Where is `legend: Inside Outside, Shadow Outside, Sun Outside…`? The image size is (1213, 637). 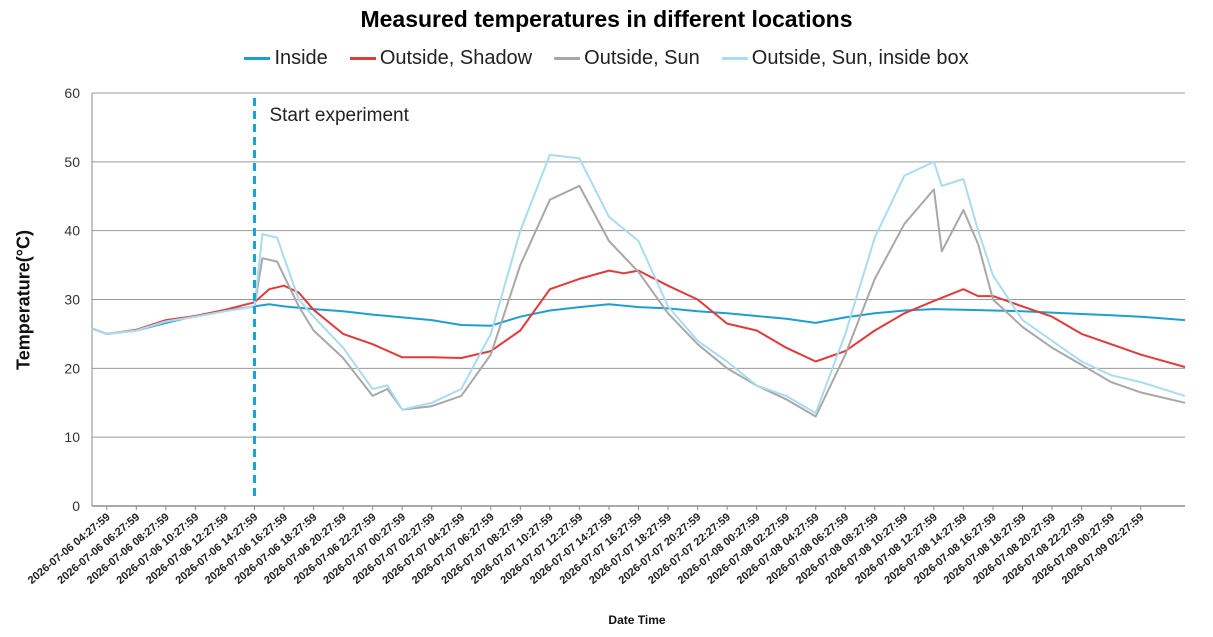 legend: Inside Outside, Shadow Outside, Sun Outside… is located at coordinates (606, 58).